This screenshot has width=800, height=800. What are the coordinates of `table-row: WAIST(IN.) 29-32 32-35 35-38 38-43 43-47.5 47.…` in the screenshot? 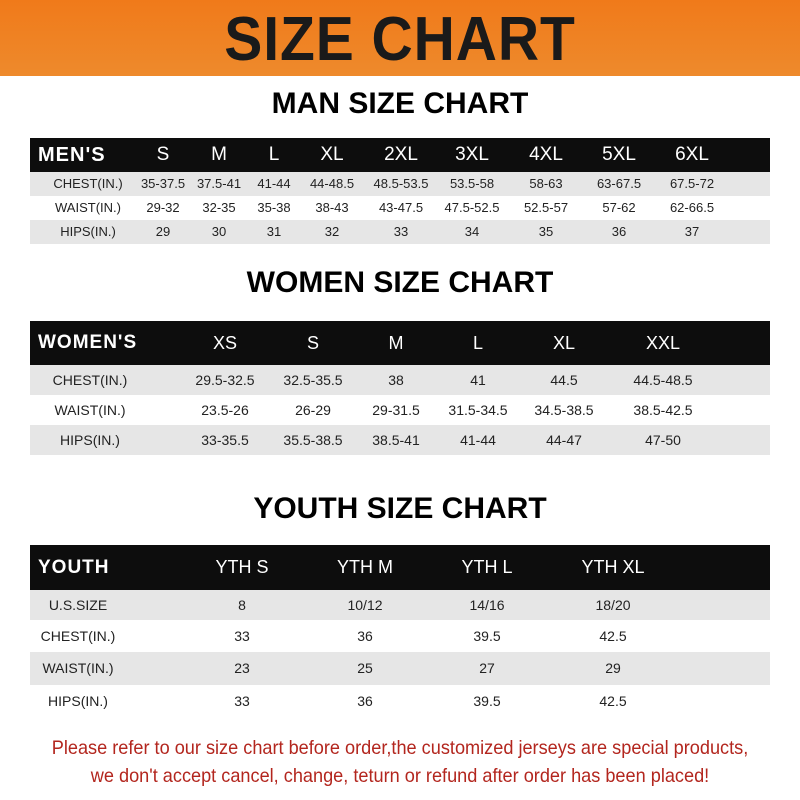 It's located at (400, 208).